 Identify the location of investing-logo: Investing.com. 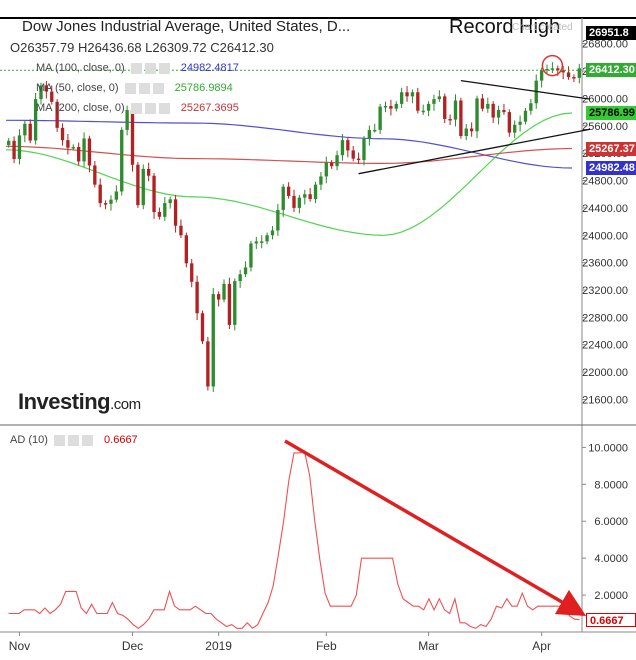
(79, 401).